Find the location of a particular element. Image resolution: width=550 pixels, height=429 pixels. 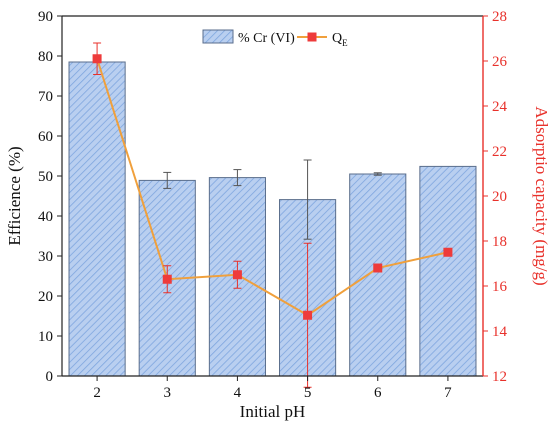

legend-bar-swatch is located at coordinates (218, 36).